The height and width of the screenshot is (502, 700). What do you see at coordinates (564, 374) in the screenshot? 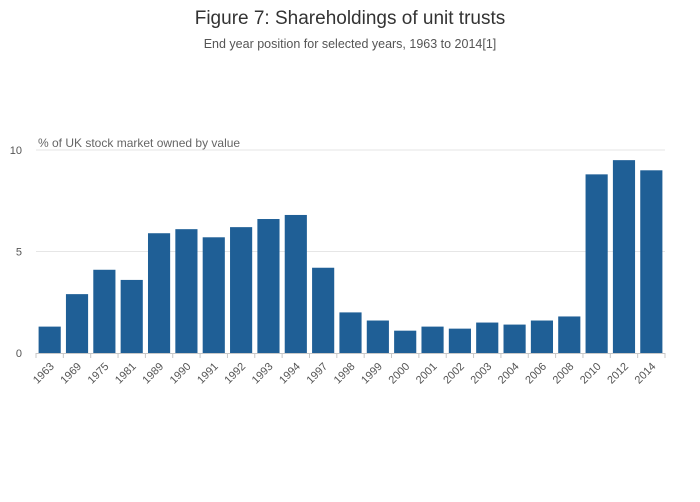
I see `x-tick-label: 2008` at bounding box center [564, 374].